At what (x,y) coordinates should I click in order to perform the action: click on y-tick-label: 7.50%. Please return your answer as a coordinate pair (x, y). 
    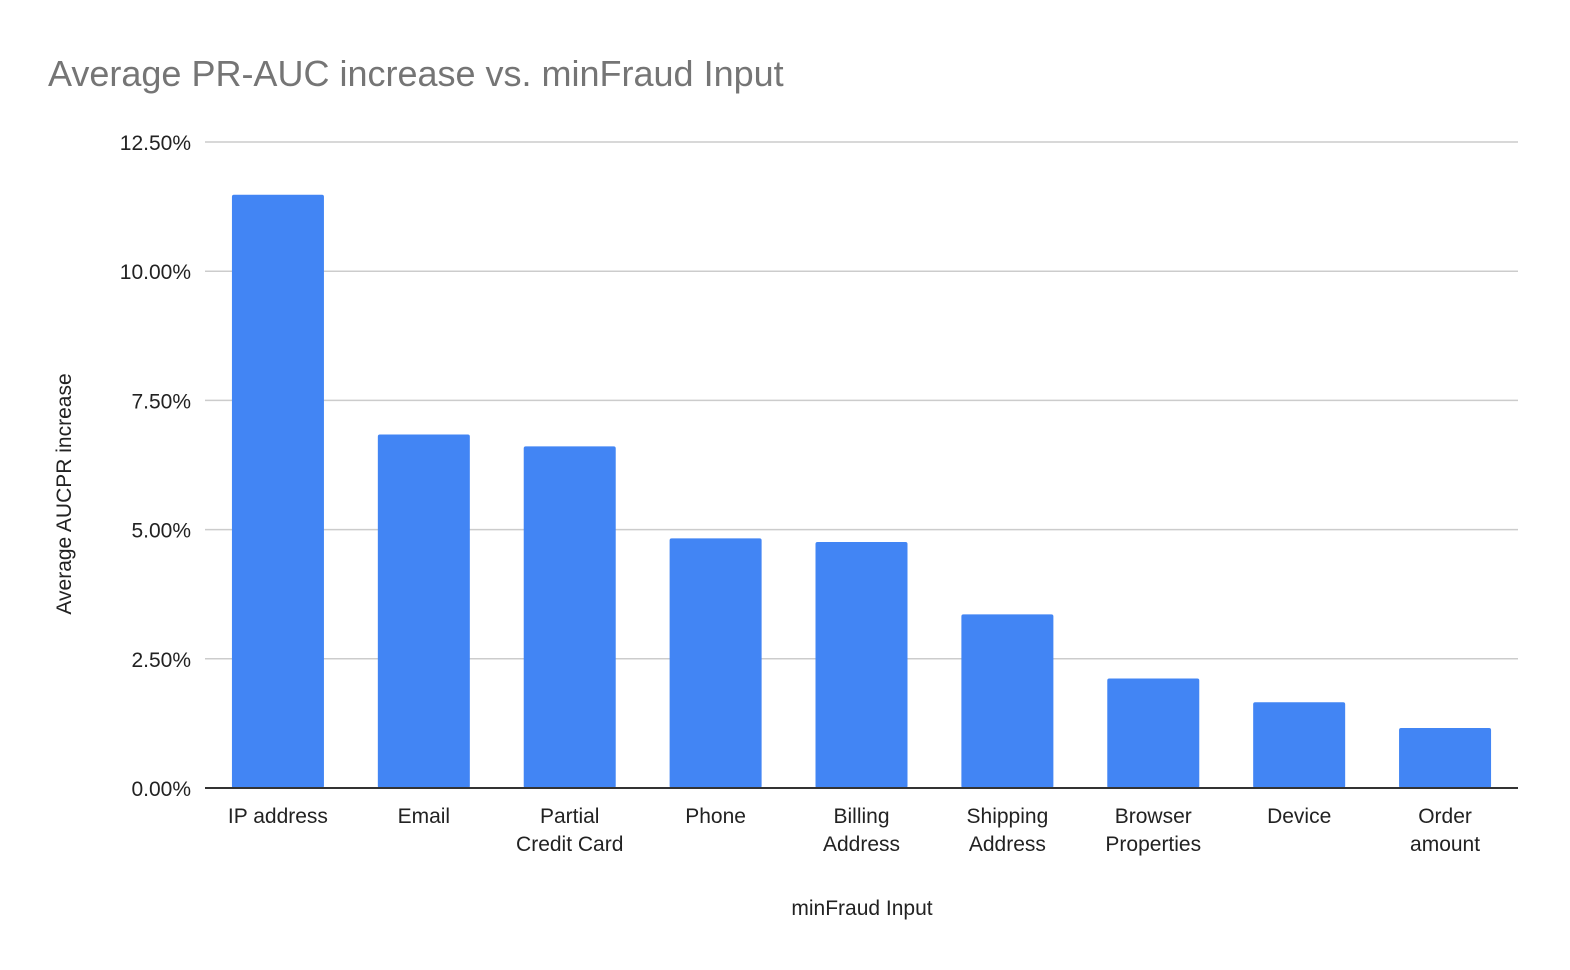
    Looking at the image, I should click on (161, 401).